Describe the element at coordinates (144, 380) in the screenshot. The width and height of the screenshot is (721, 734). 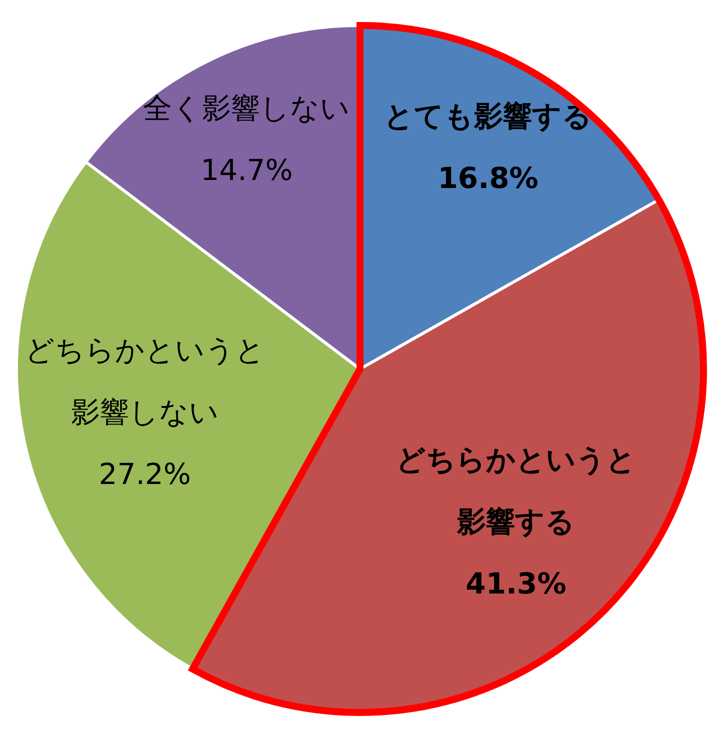
I see `slice-label: どちらかというと影響しない` at that location.